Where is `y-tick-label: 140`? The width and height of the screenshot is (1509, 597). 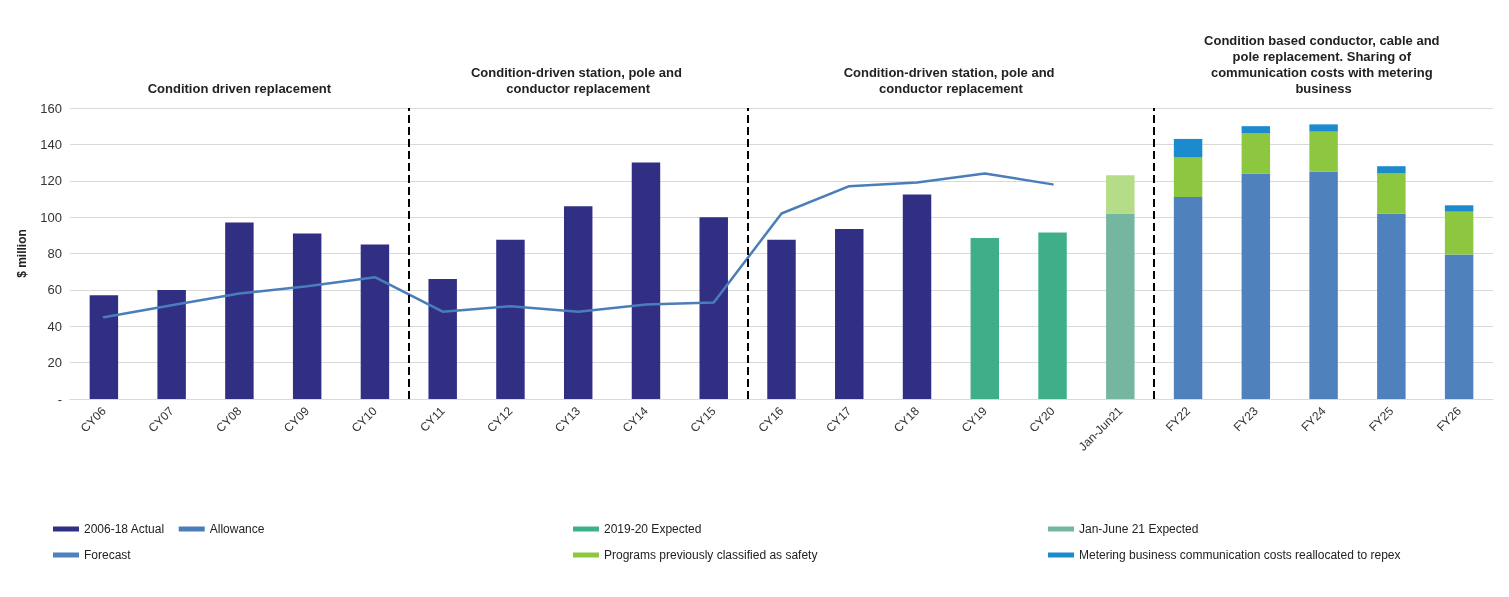
y-tick-label: 140 is located at coordinates (51, 144).